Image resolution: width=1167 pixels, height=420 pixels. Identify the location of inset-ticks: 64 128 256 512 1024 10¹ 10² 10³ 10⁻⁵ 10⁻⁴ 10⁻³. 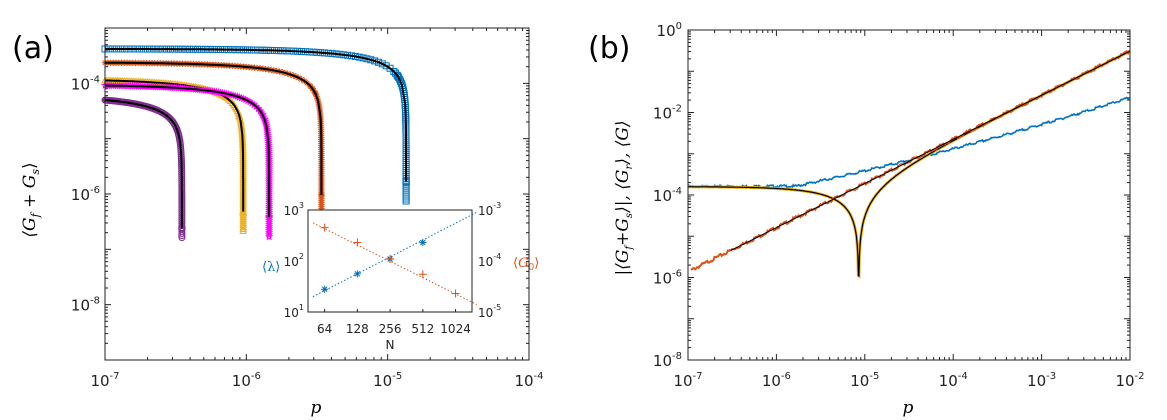
(393, 268).